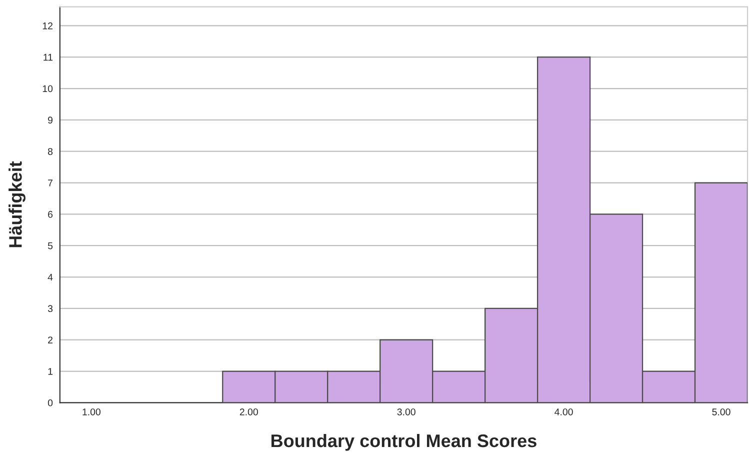 This screenshot has width=749, height=455. What do you see at coordinates (91, 412) in the screenshot?
I see `x-tick-label: 1.00` at bounding box center [91, 412].